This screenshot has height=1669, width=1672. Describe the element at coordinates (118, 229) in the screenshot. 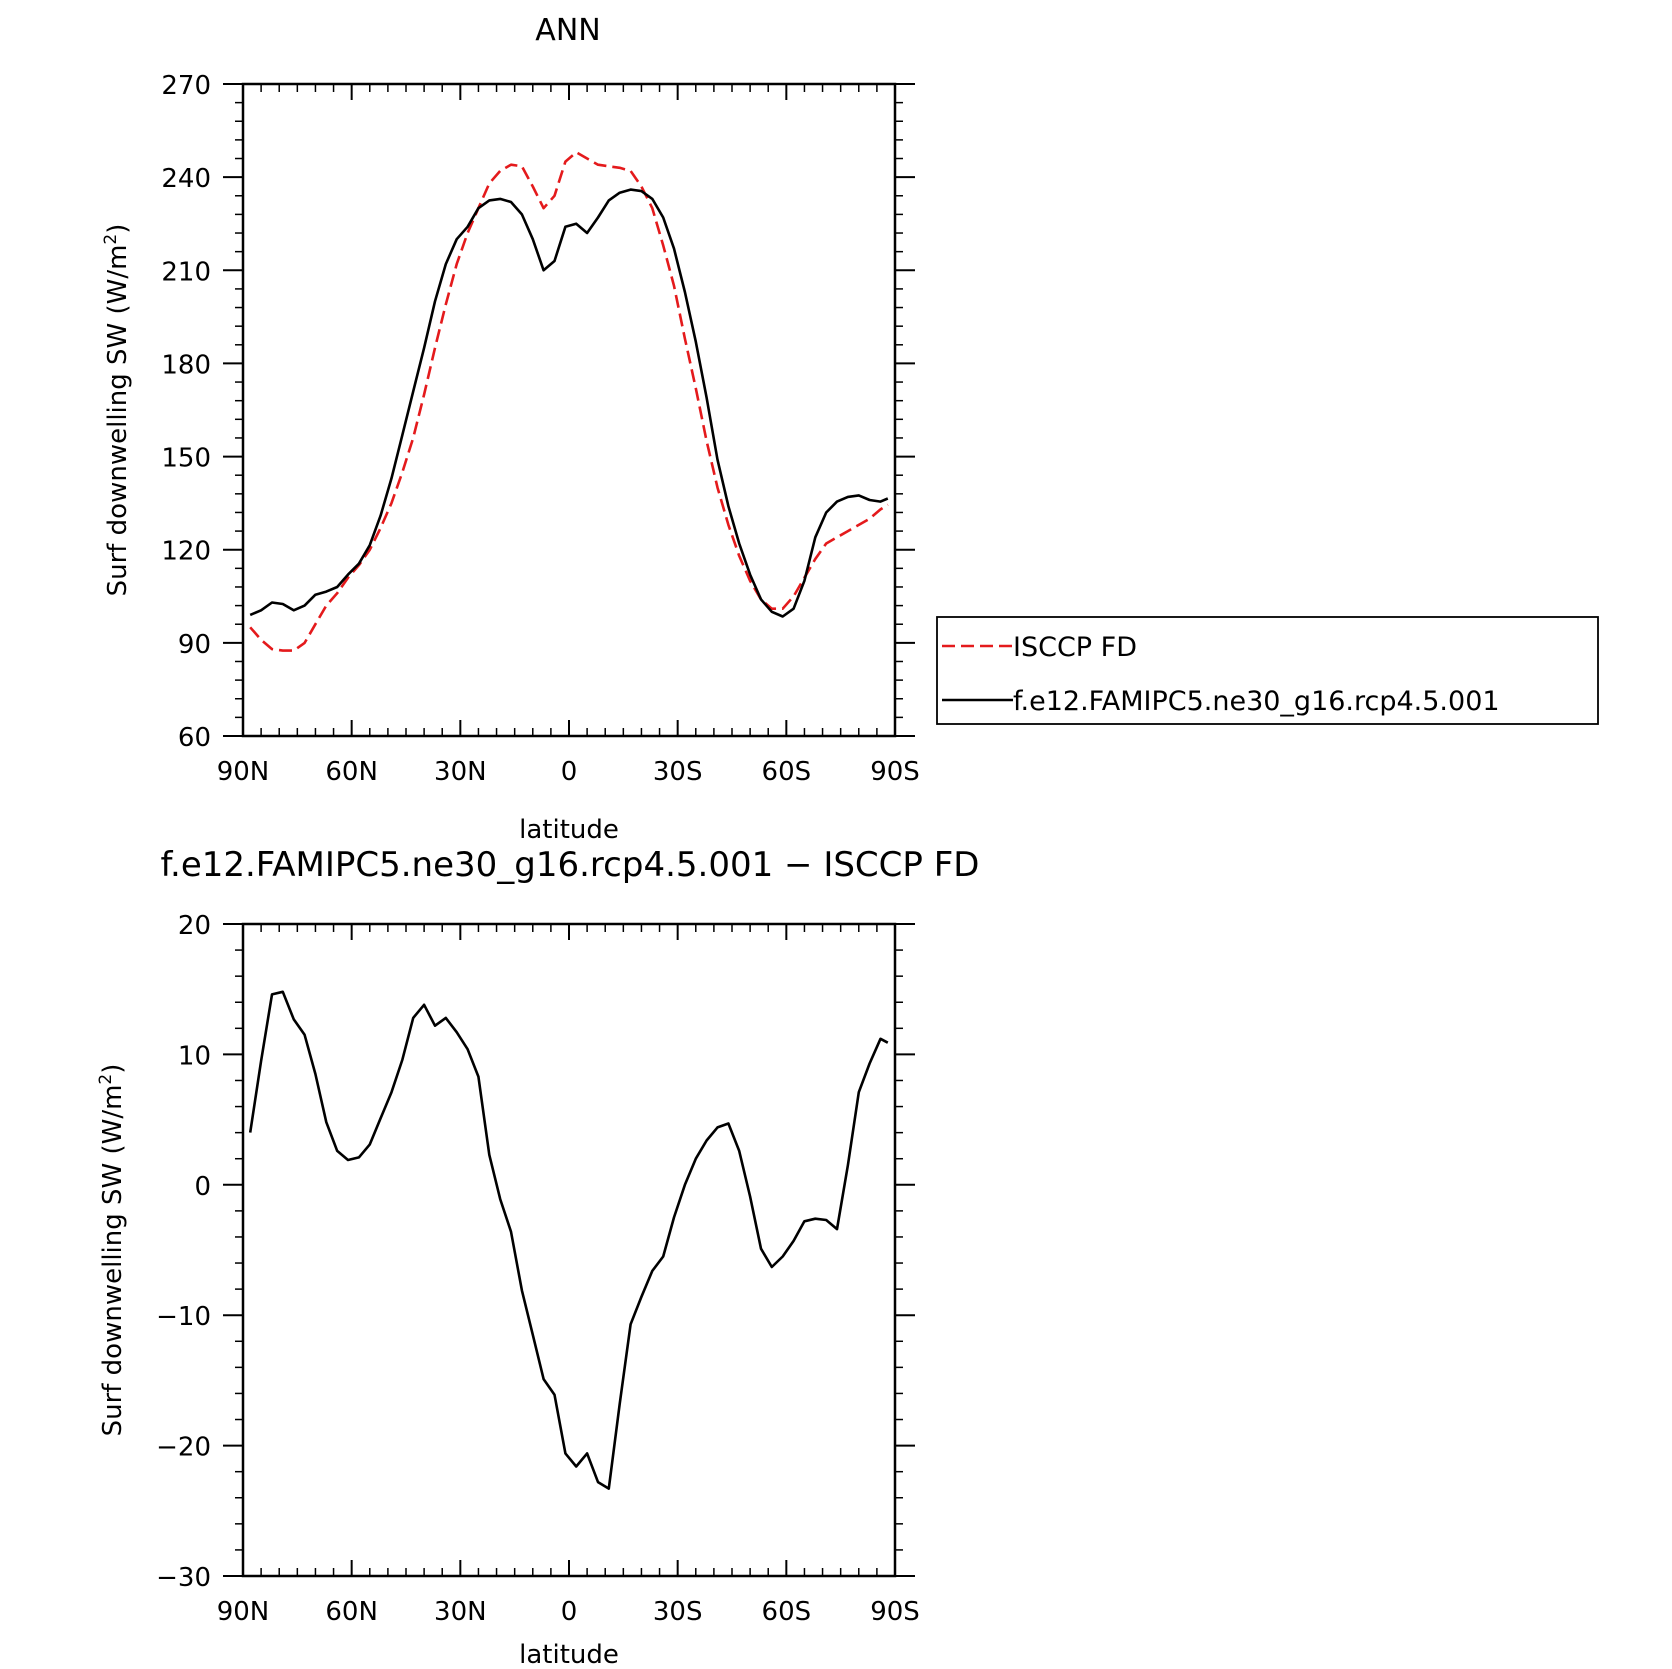

I see `top-y-axis-label-close: )` at that location.